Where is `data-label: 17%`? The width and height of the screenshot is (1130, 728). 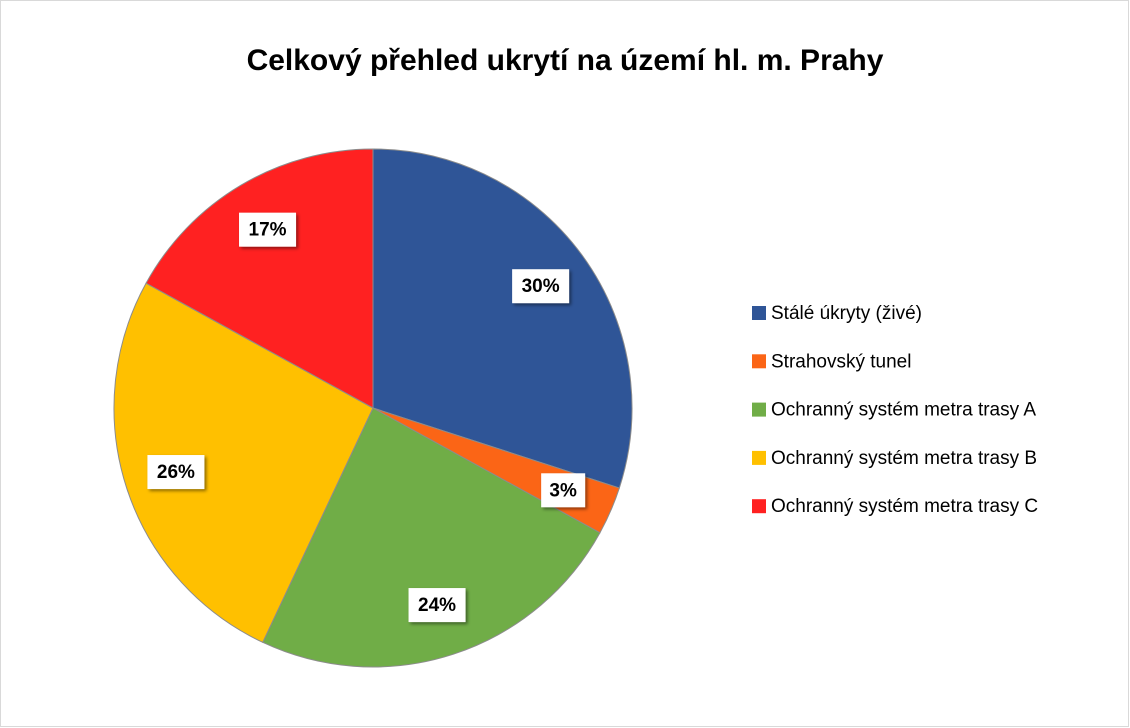 data-label: 17% is located at coordinates (268, 230).